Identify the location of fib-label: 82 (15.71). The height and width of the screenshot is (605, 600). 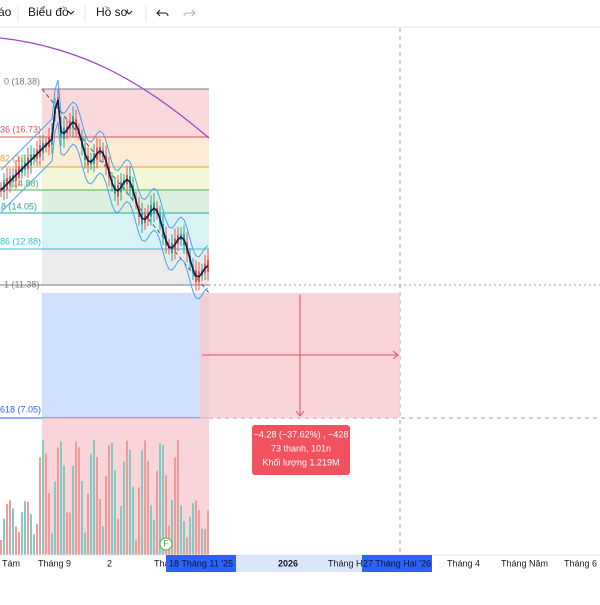
(20, 158).